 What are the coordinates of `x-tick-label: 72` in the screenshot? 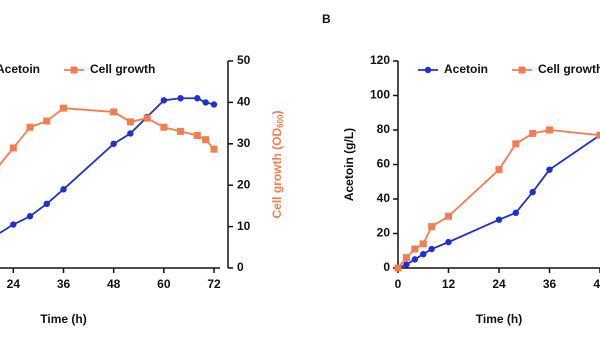 It's located at (214, 284).